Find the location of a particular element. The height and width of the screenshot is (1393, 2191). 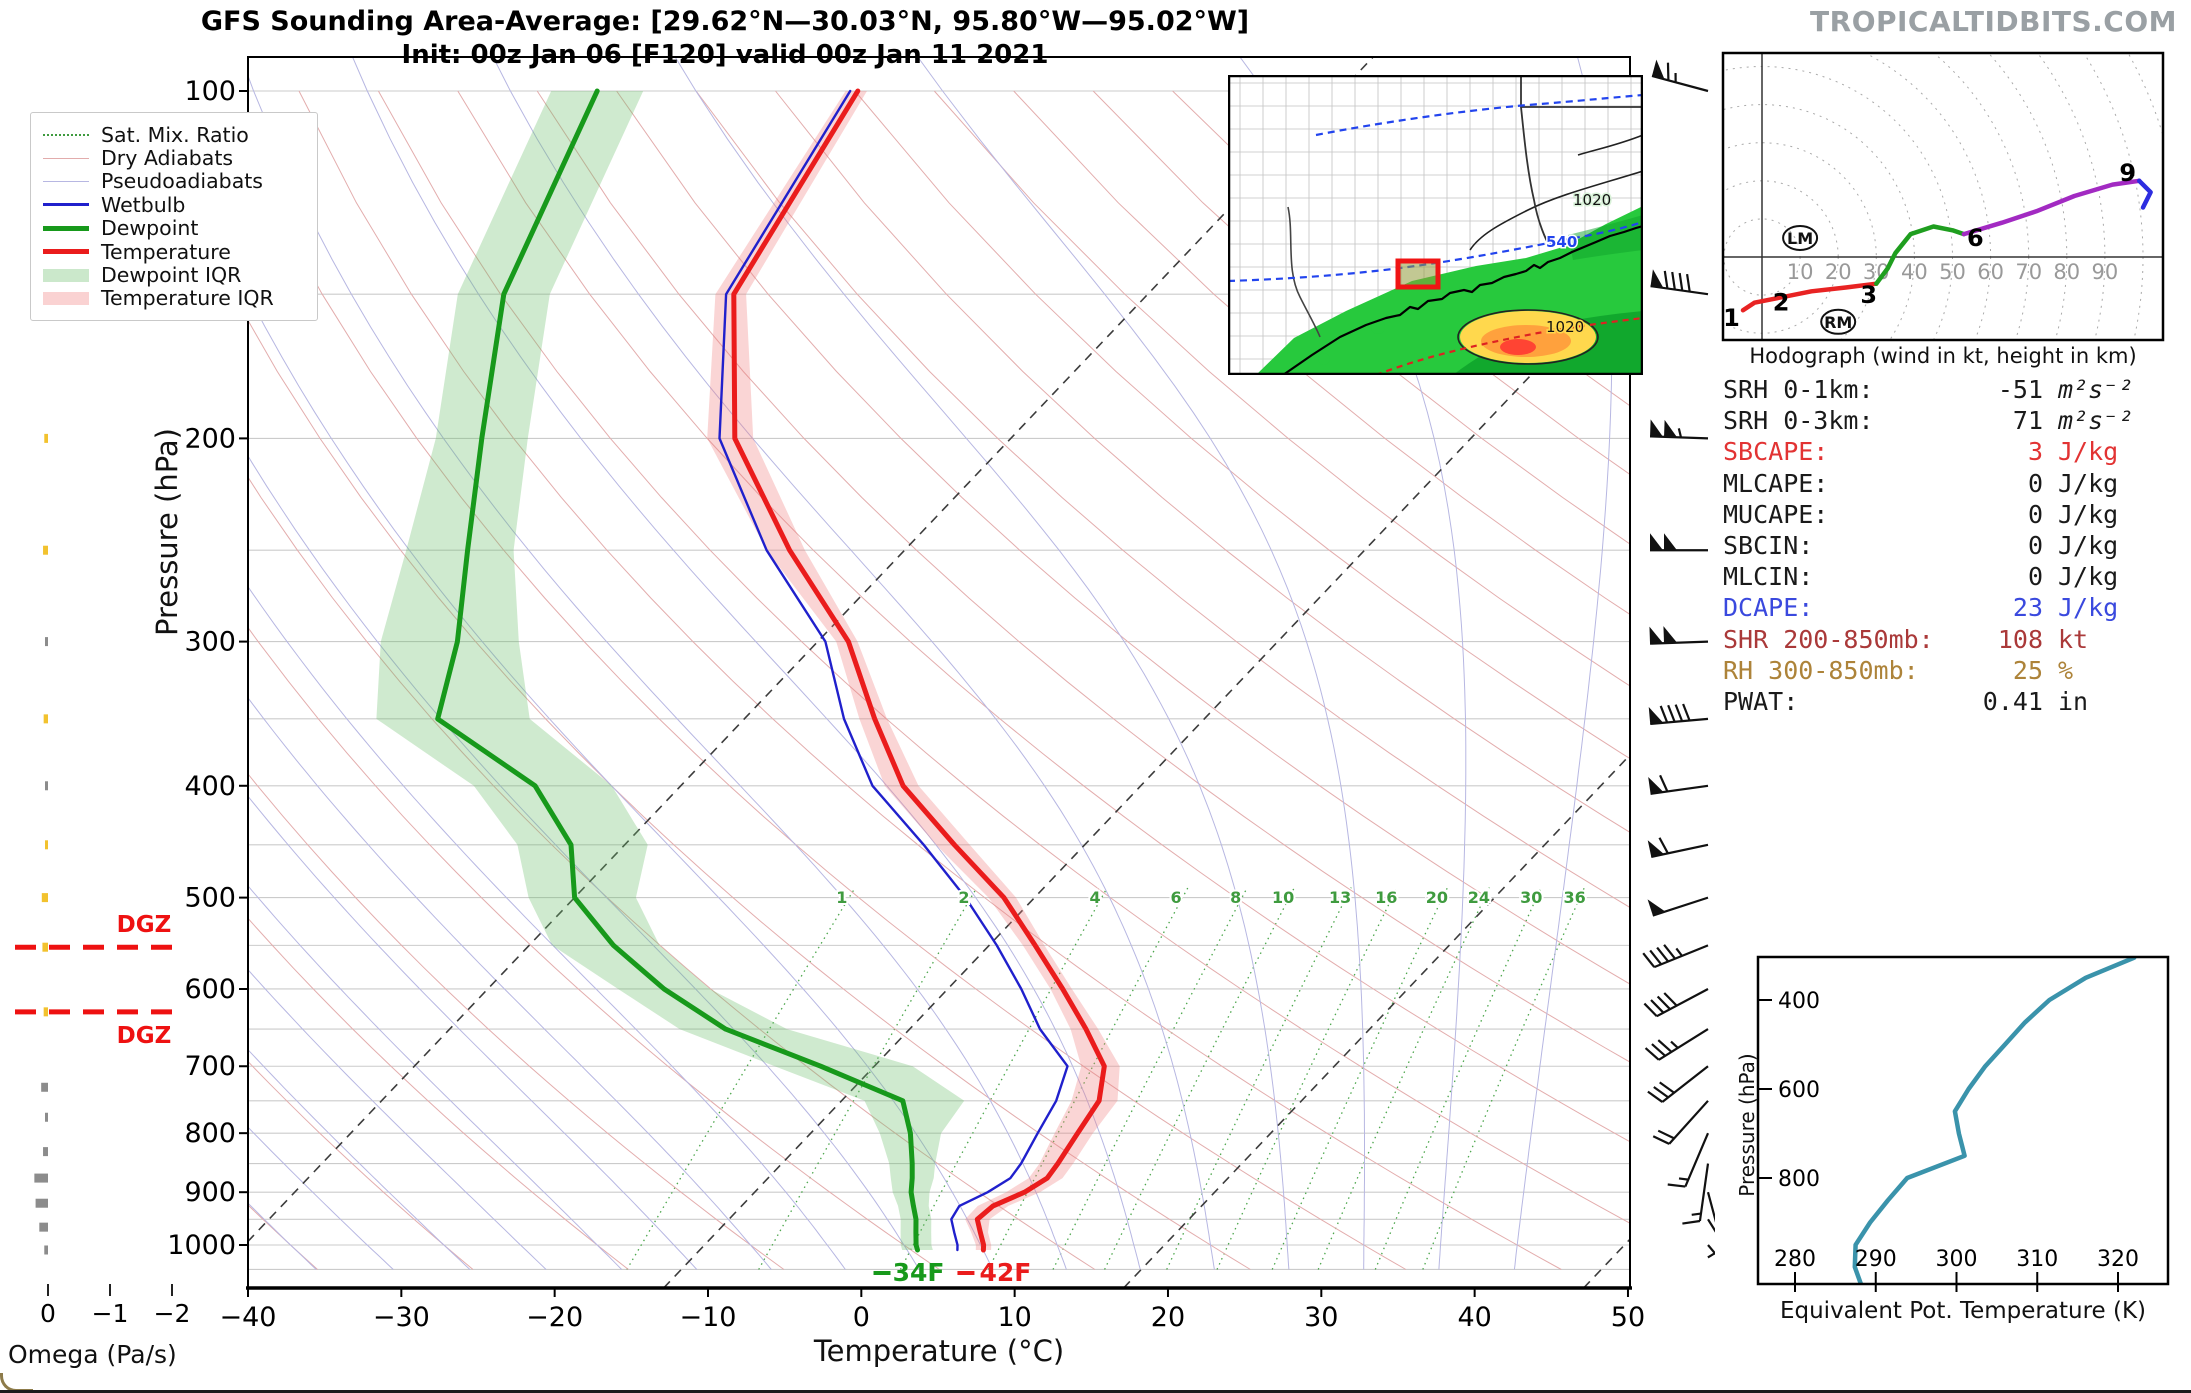

svg-text: −40 is located at coordinates (248, 1317).